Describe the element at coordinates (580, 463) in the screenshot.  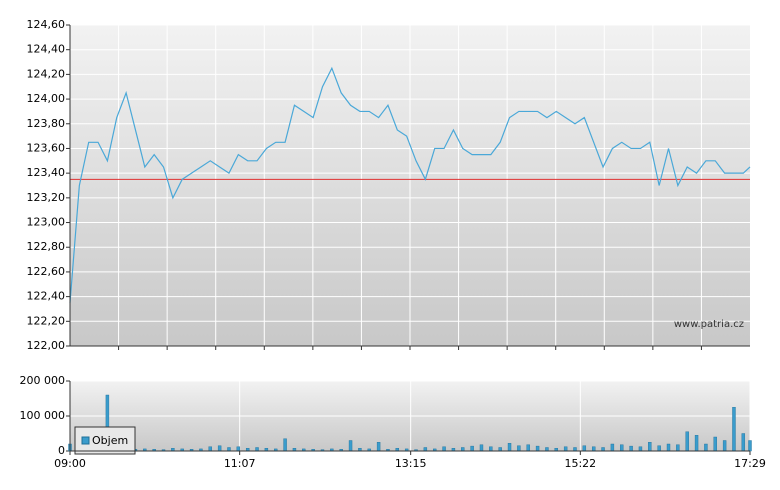
I see `x-tick-label: 15:22` at that location.